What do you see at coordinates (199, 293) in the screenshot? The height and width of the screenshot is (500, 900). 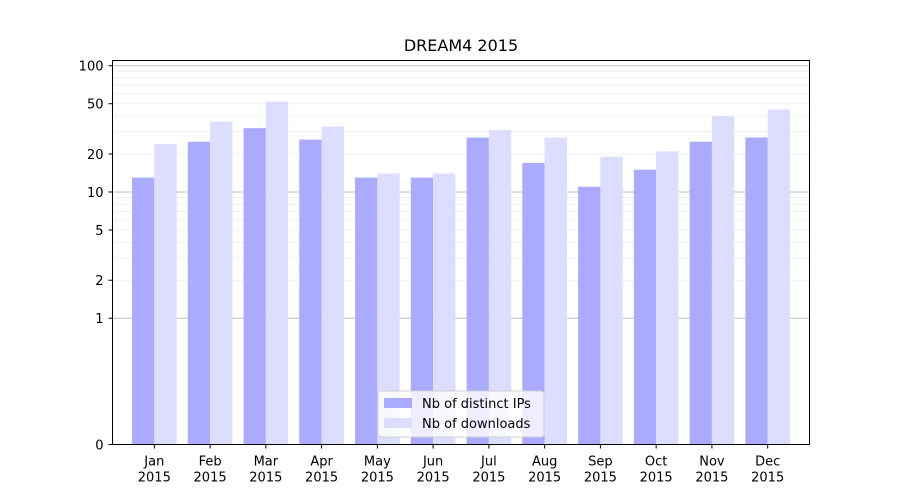 I see `bar-distinct-ips-feb` at bounding box center [199, 293].